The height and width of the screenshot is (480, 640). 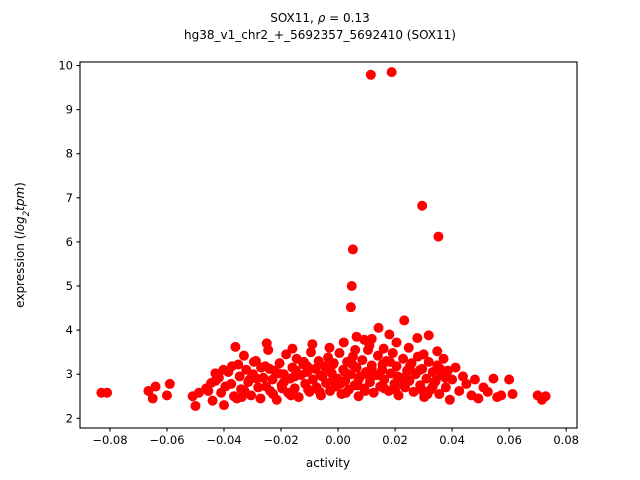 What do you see at coordinates (452, 440) in the screenshot?
I see `x-tick-label: 0.04` at bounding box center [452, 440].